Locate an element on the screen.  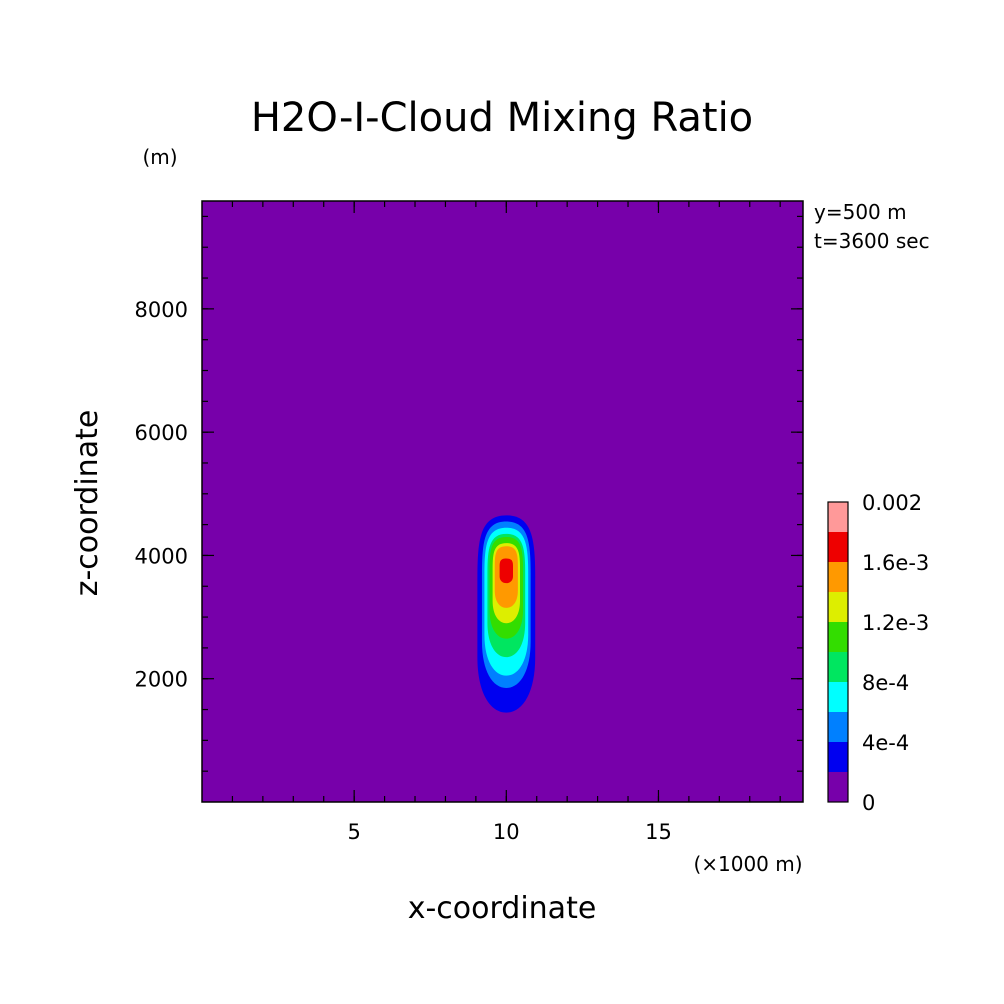
y-tick-label: 2000 is located at coordinates (161, 680).